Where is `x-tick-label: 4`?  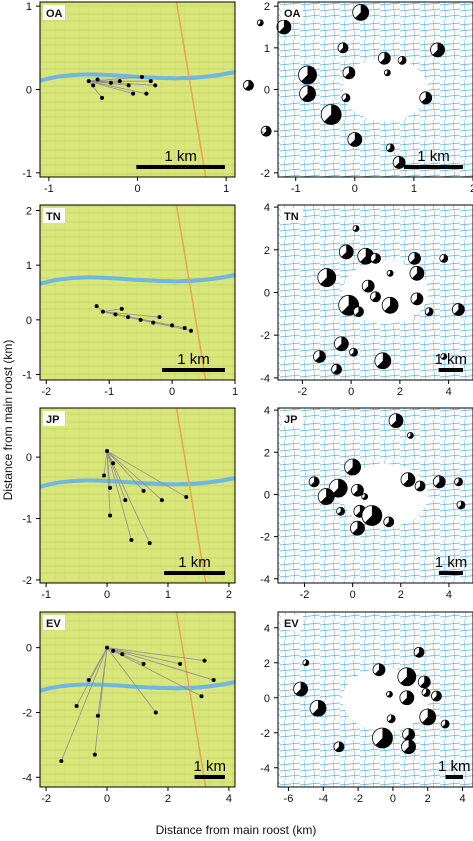
x-tick-label: 4 is located at coordinates (229, 799).